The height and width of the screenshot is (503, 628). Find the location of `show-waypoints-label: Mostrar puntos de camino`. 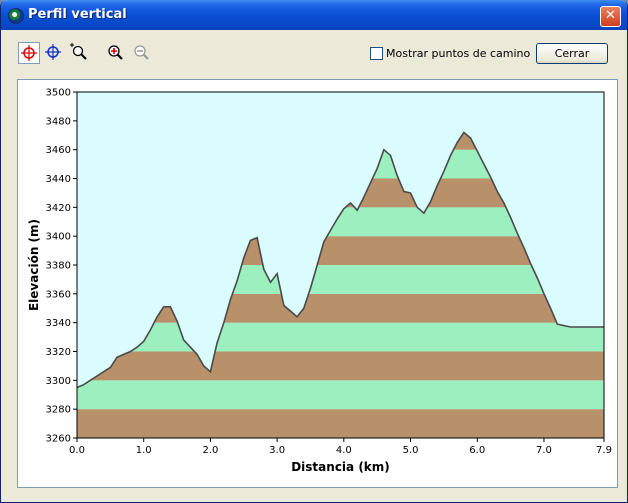

show-waypoints-label: Mostrar puntos de camino is located at coordinates (458, 53).